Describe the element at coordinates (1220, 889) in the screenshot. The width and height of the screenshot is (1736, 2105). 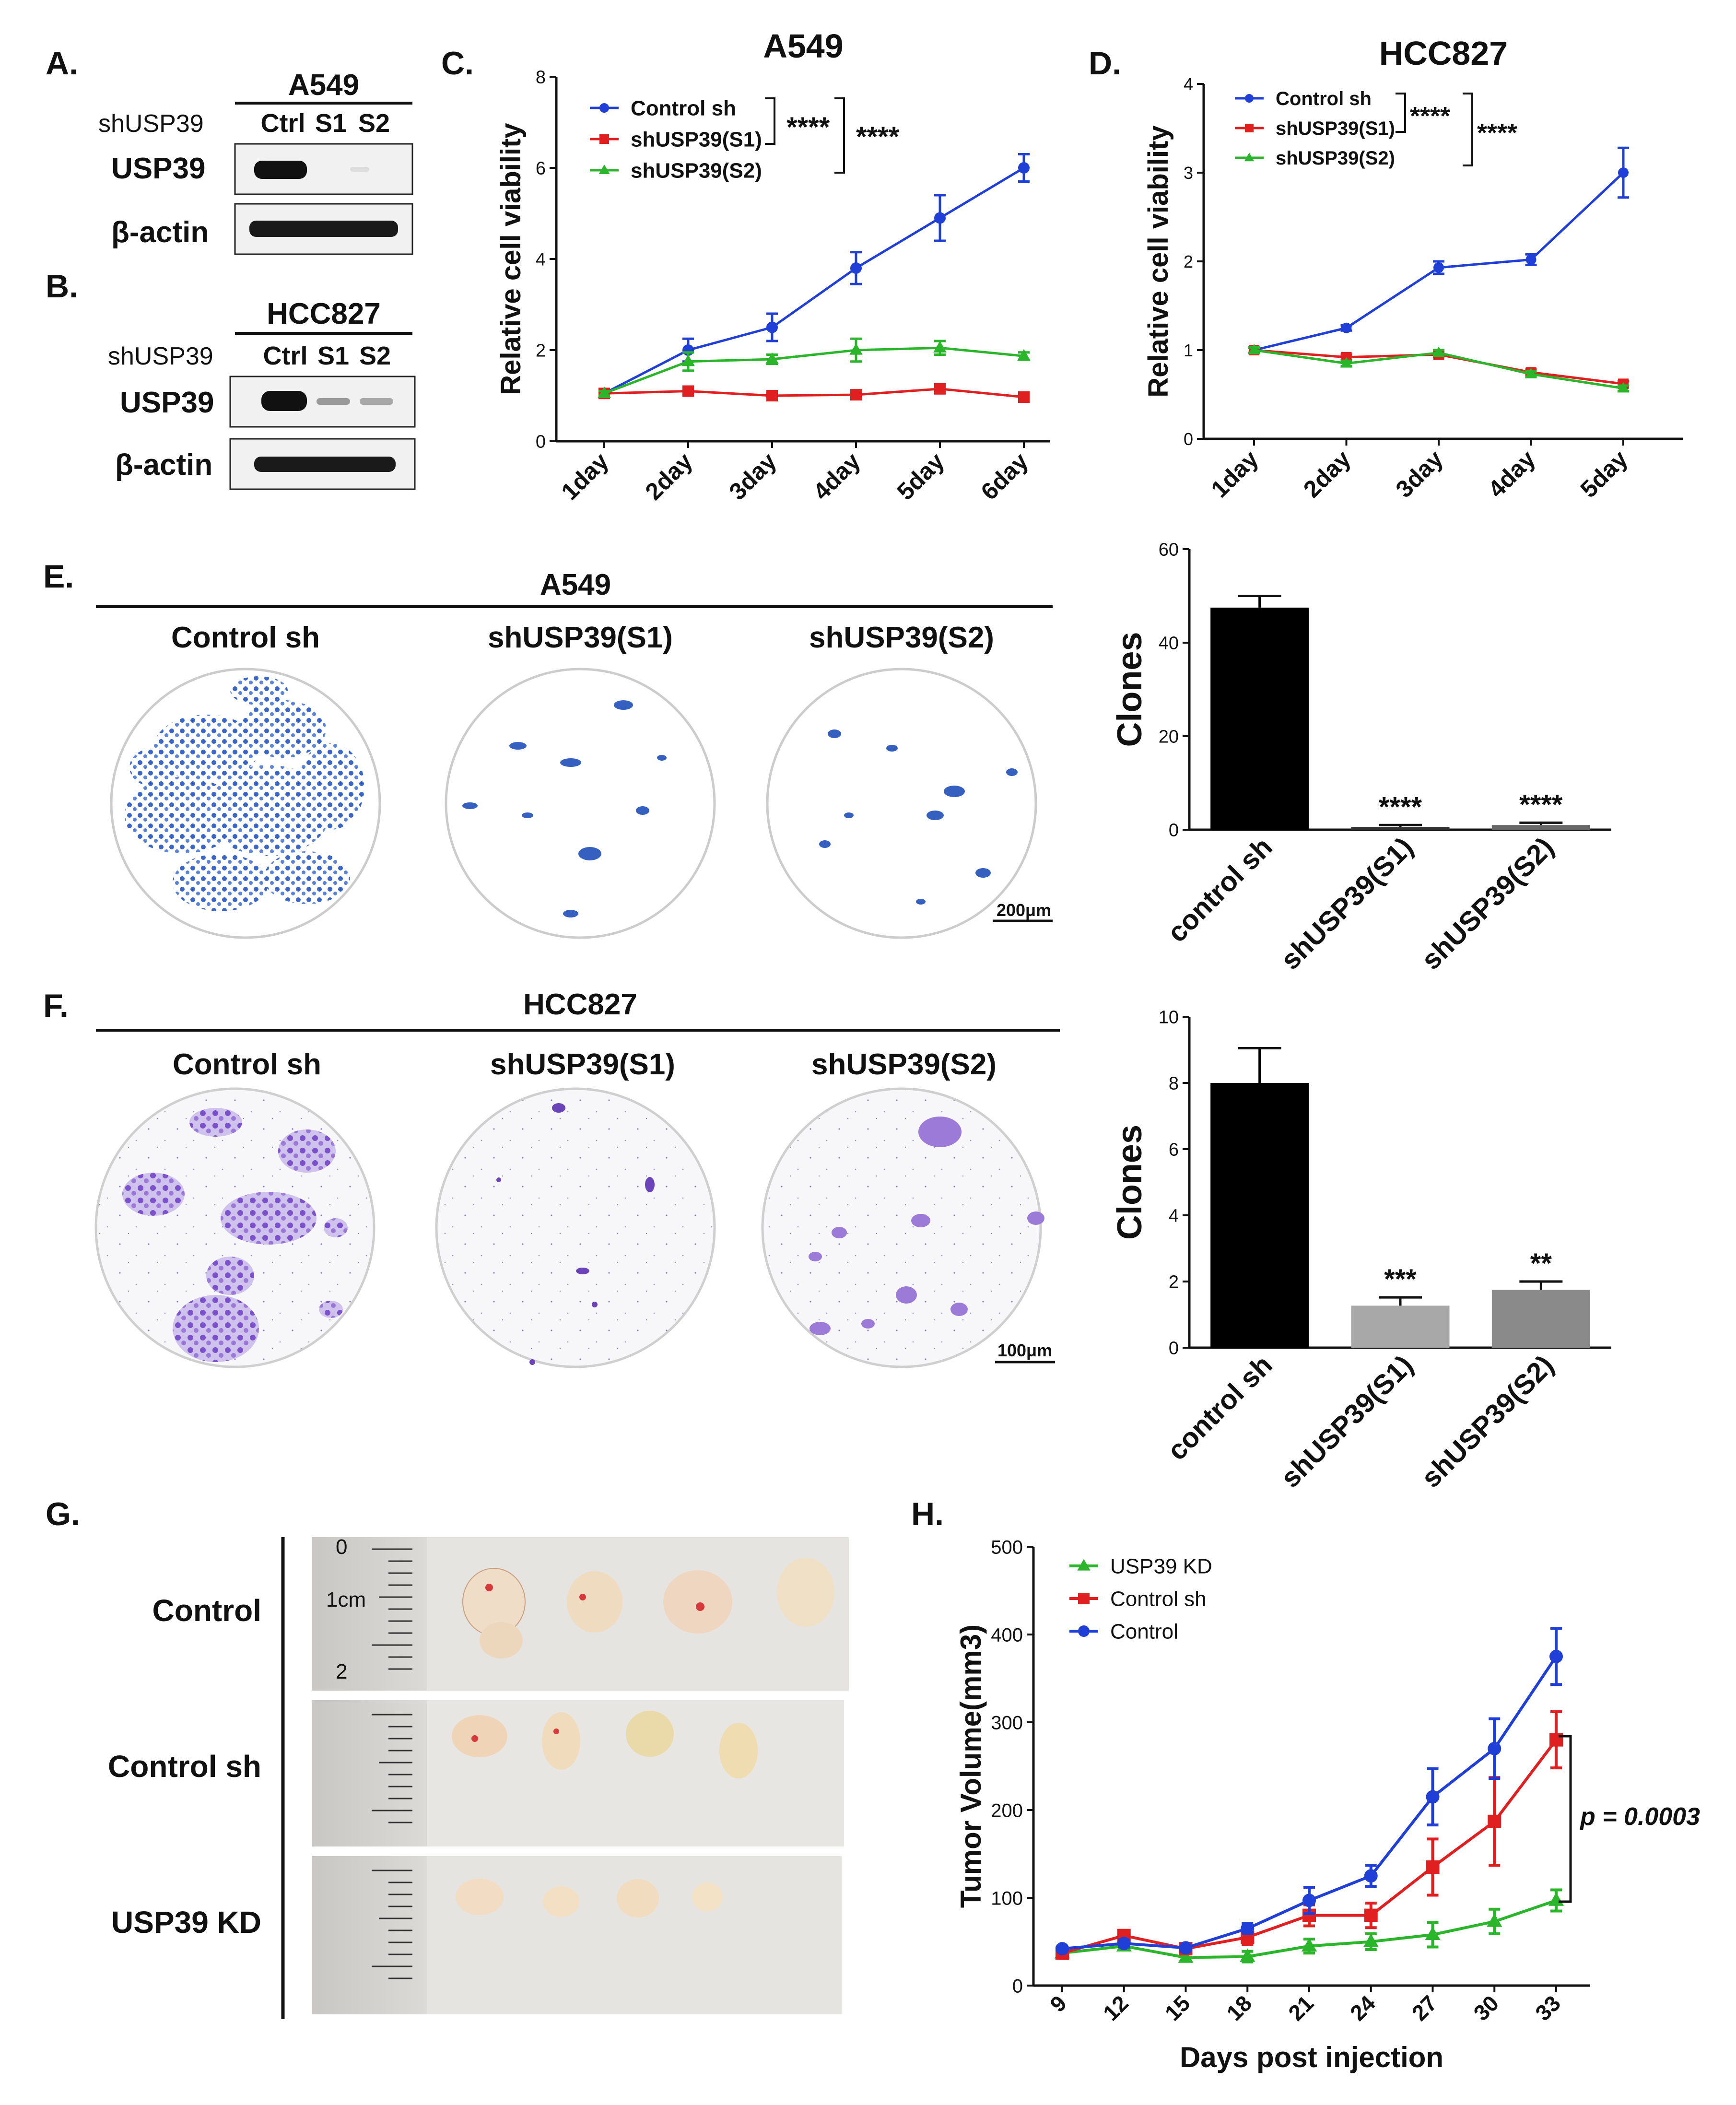
I see `chart-e-xtick-label-0: control sh` at that location.